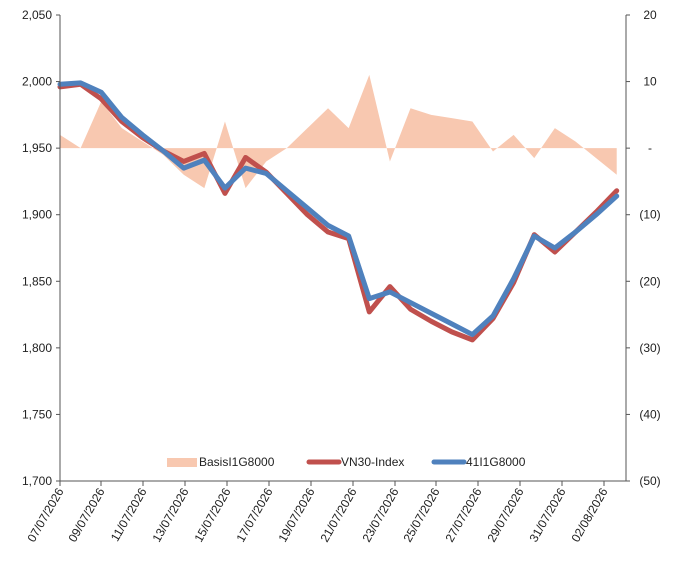 Image resolution: width=679 pixels, height=562 pixels. What do you see at coordinates (37, 281) in the screenshot?
I see `left-axis-tick-label: 1,850` at bounding box center [37, 281].